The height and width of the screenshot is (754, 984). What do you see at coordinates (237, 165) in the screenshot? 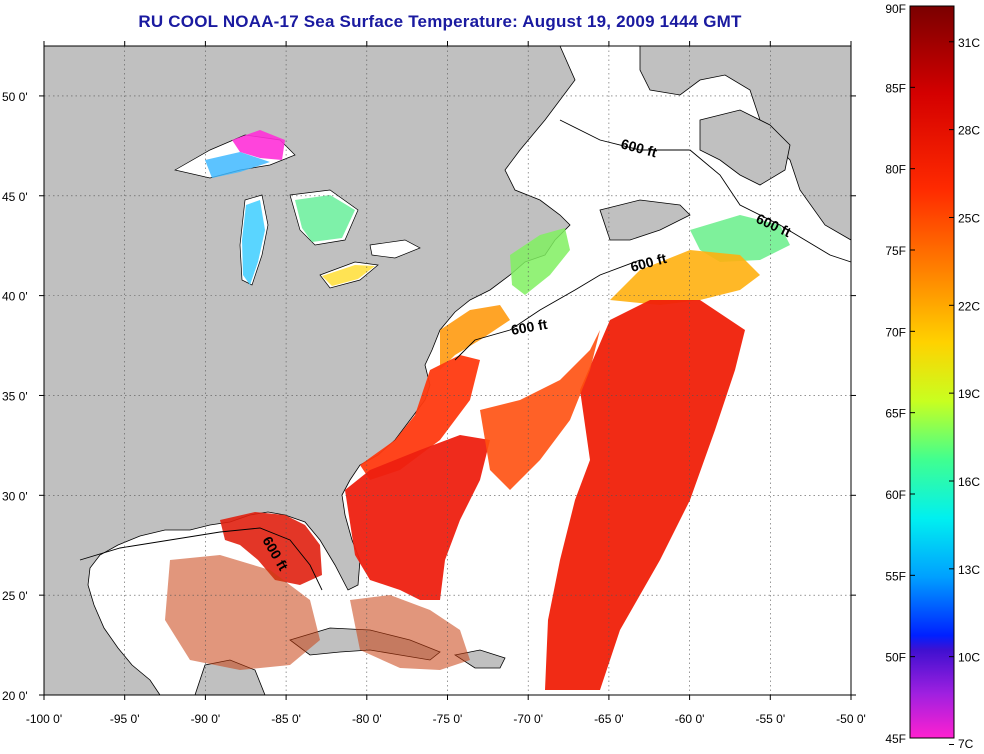
I see `sst-lake-superior` at bounding box center [237, 165].